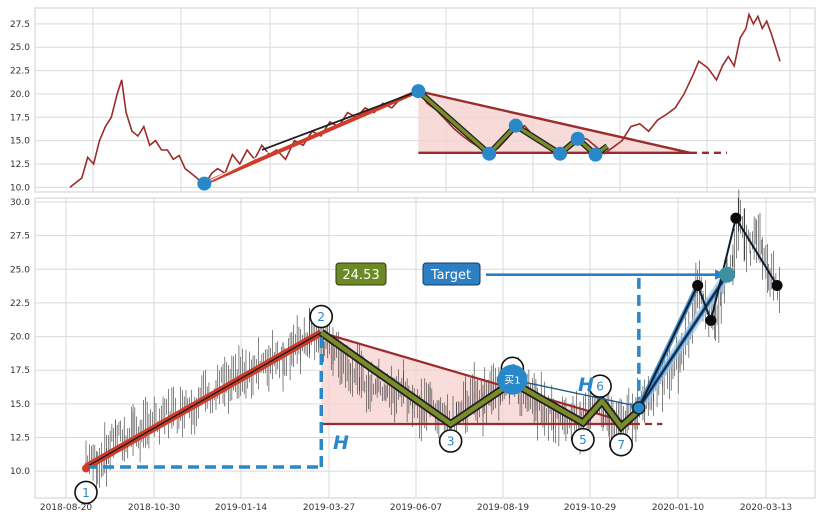  Describe the element at coordinates (20, 270) in the screenshot. I see `bottom-ytick-6: 25.0` at that location.